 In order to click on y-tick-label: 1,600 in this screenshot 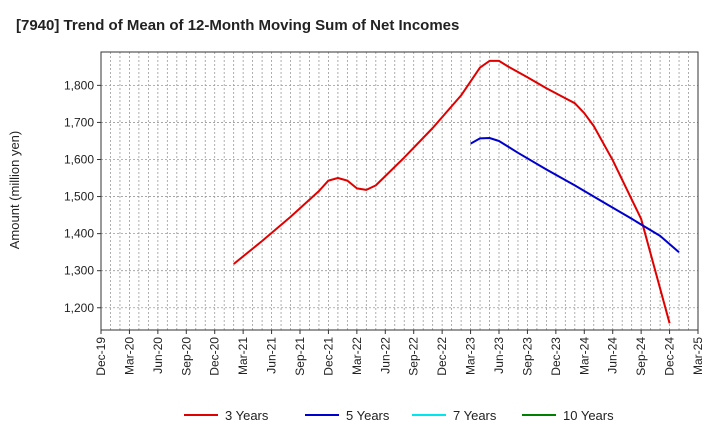, I will do `click(79, 159)`.